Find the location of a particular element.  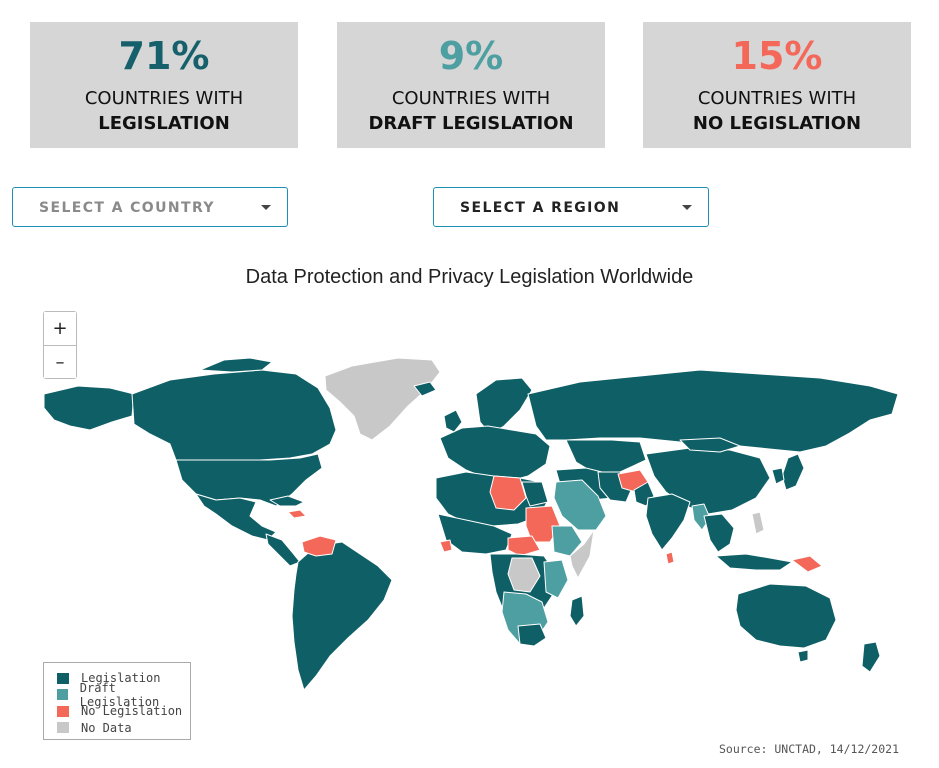

region-saudi-arabia is located at coordinates (580, 505).